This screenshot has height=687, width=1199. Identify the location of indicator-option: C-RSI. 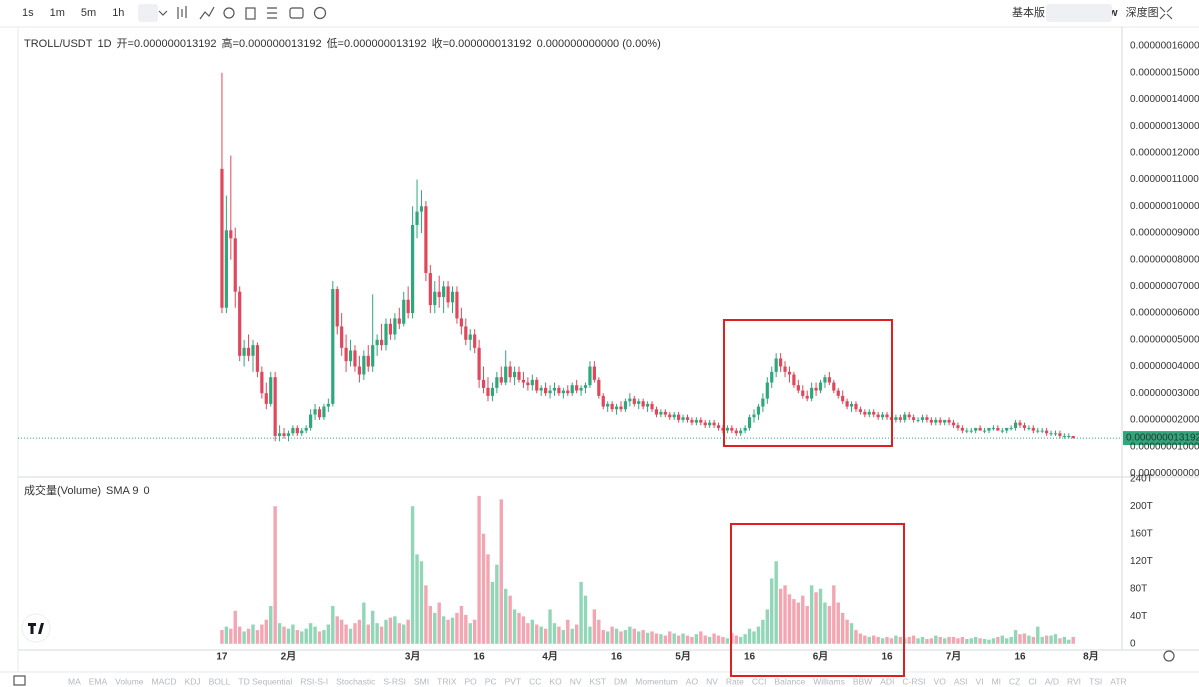
(913, 681).